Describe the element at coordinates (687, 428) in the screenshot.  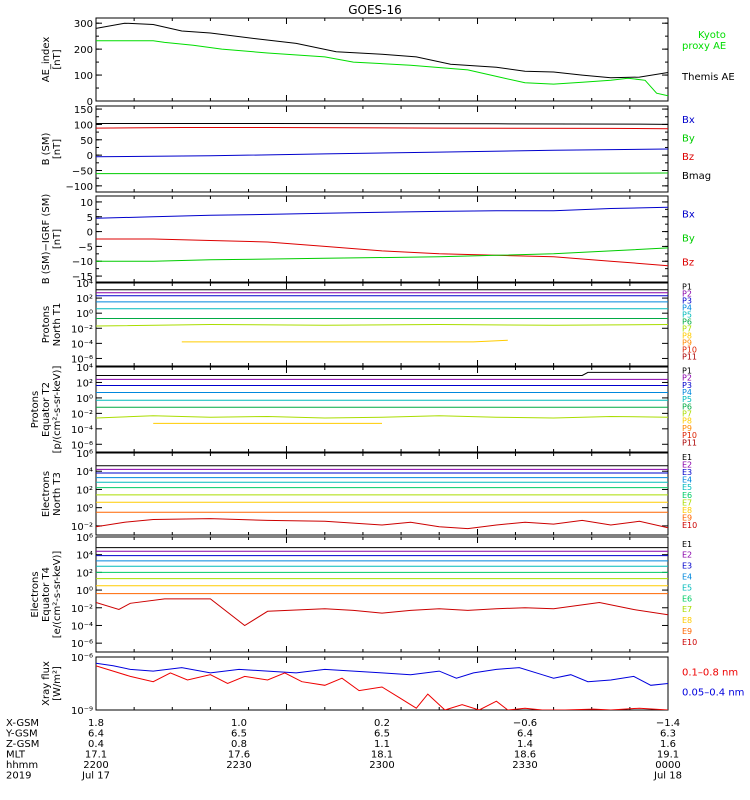
I see `legend-label: P9` at that location.